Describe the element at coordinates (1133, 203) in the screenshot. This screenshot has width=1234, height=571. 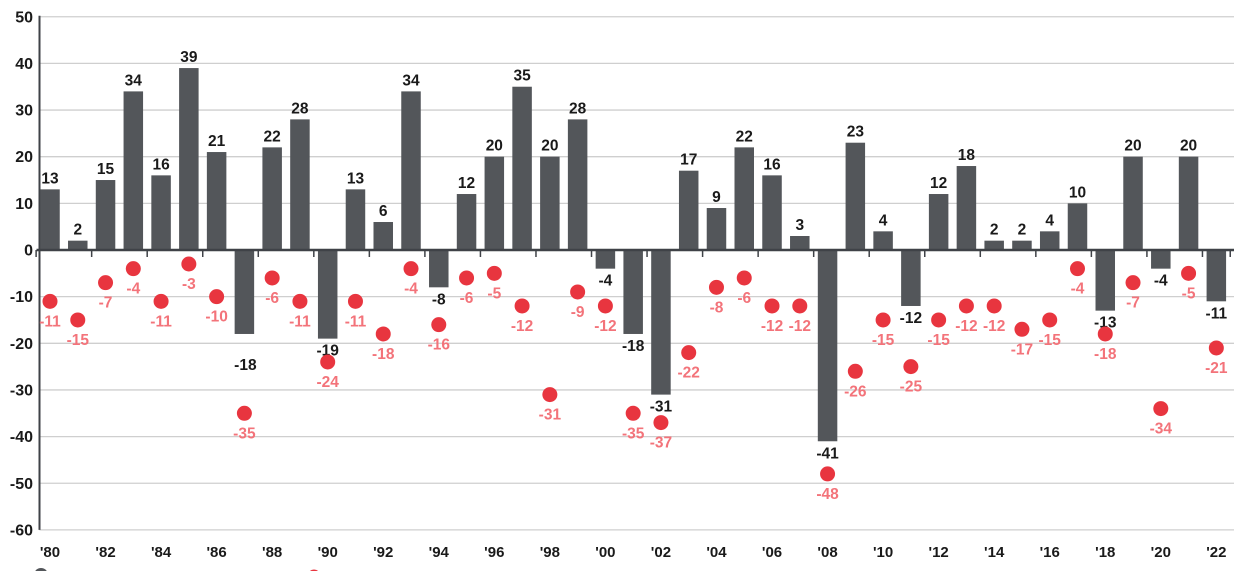
I see `bar-2019` at that location.